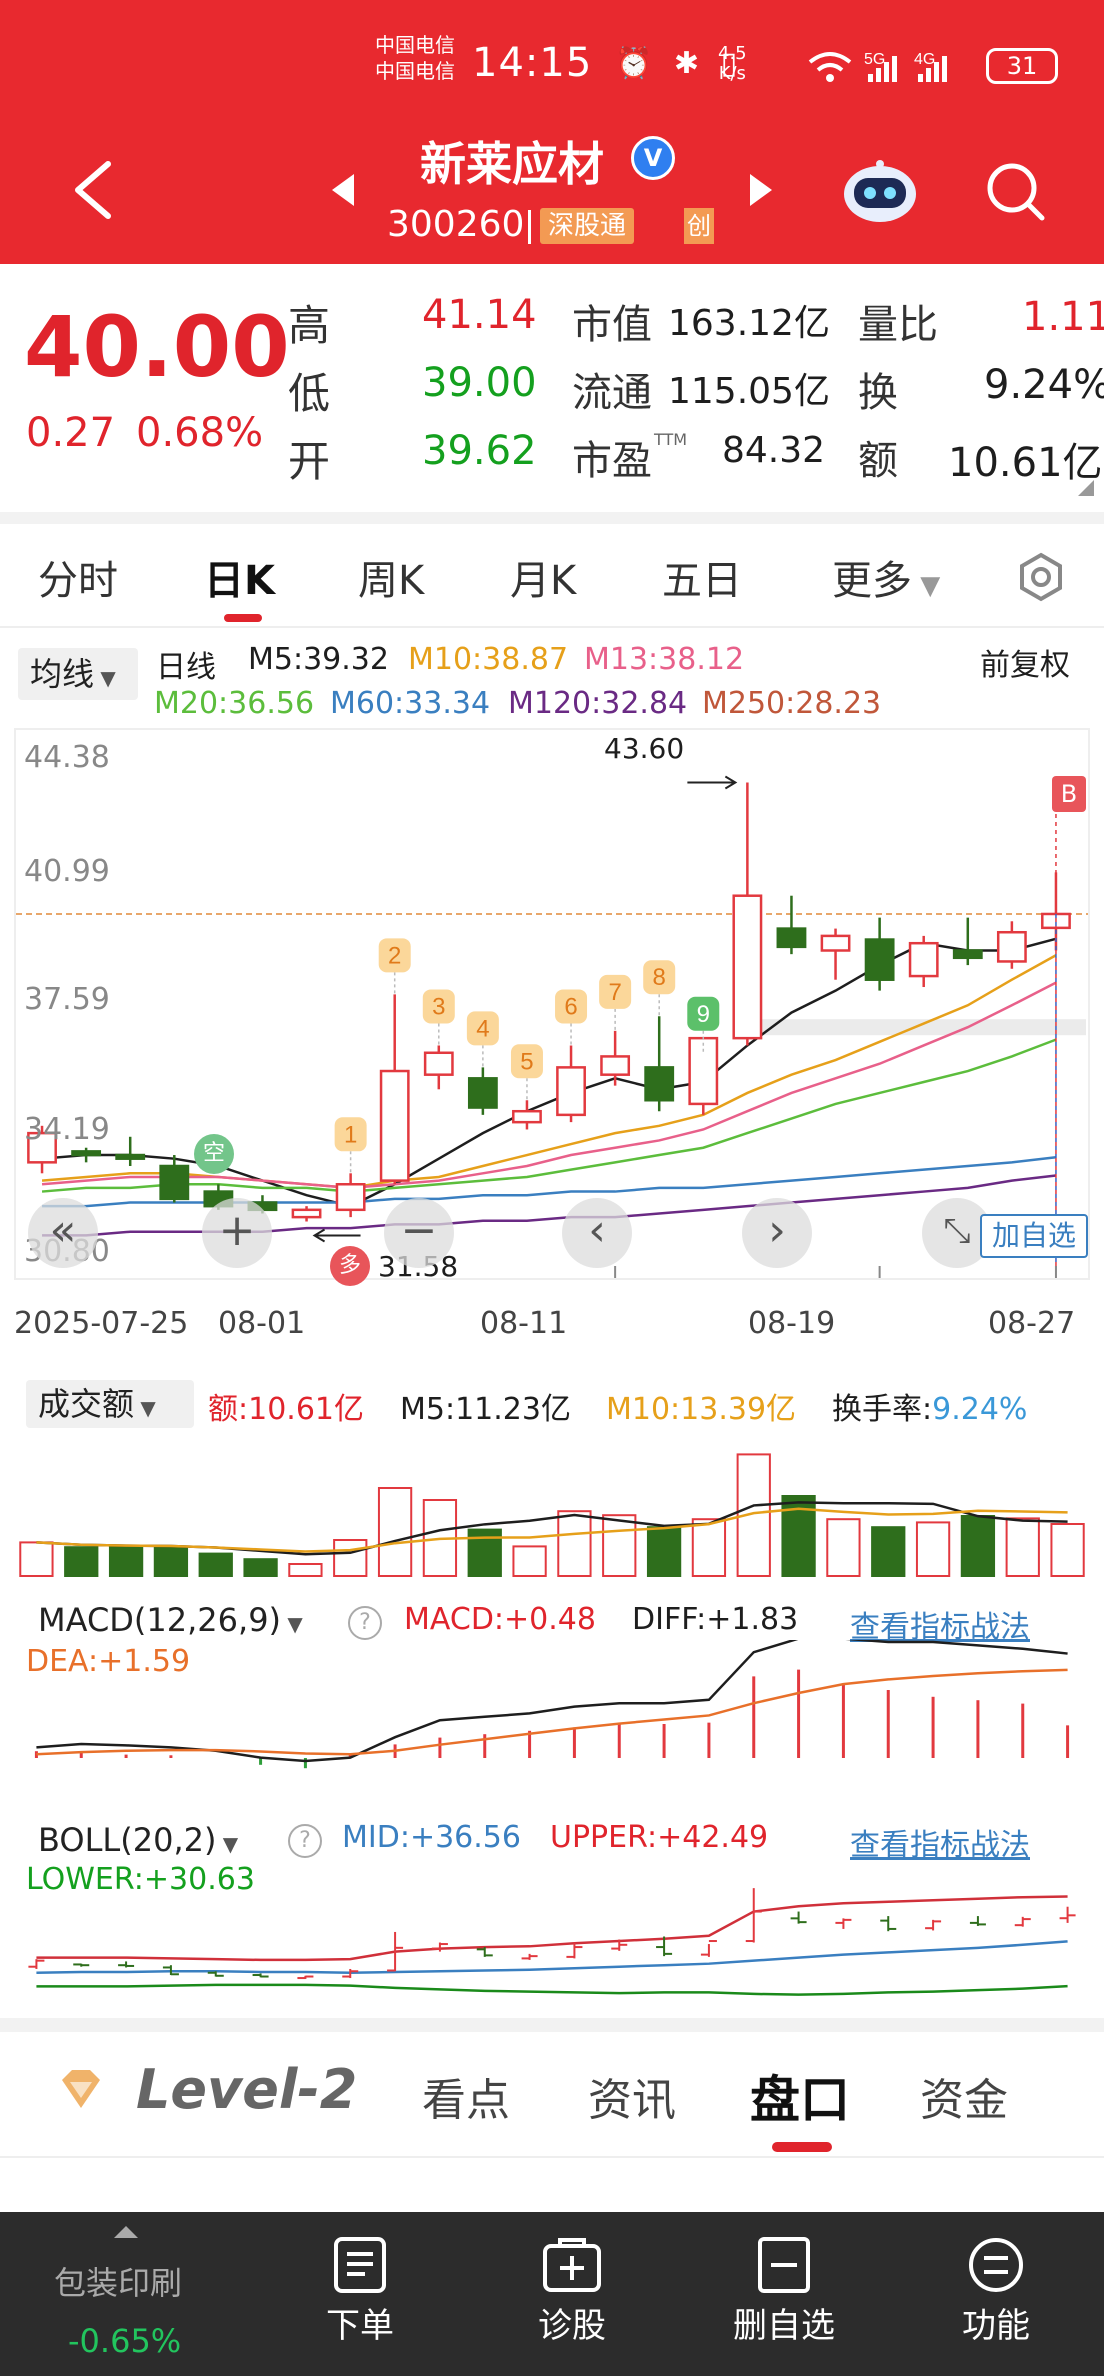  I want to click on fast-back-button: «, so click(63, 1233).